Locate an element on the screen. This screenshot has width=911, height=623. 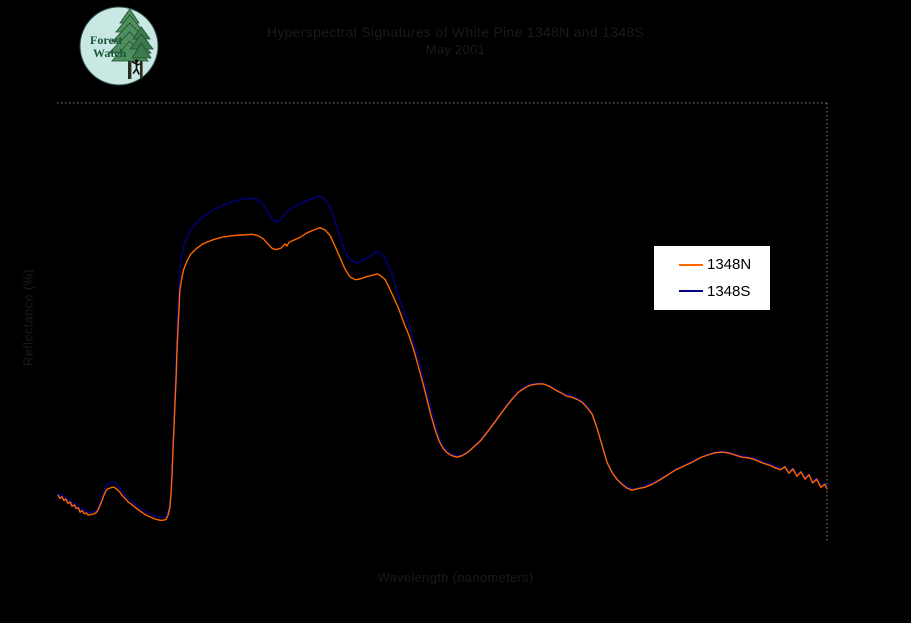
legend: 1348N 1348S is located at coordinates (712, 278).